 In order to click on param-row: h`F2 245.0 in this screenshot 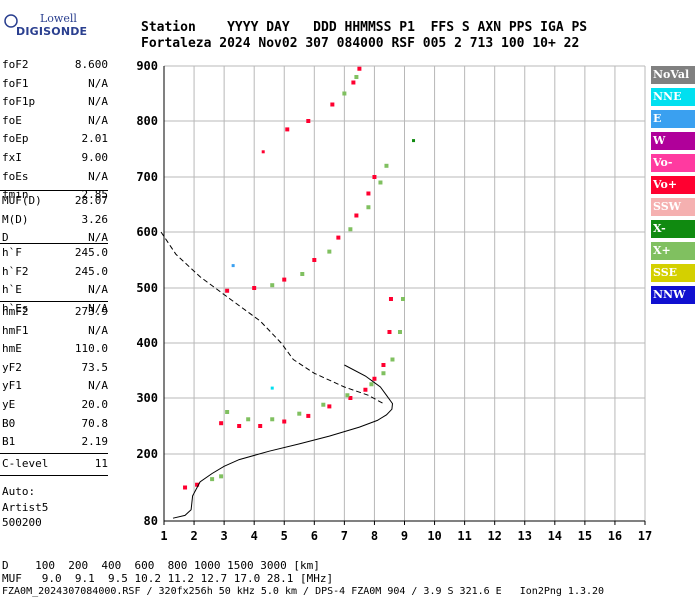, I will do `click(55, 272)`.